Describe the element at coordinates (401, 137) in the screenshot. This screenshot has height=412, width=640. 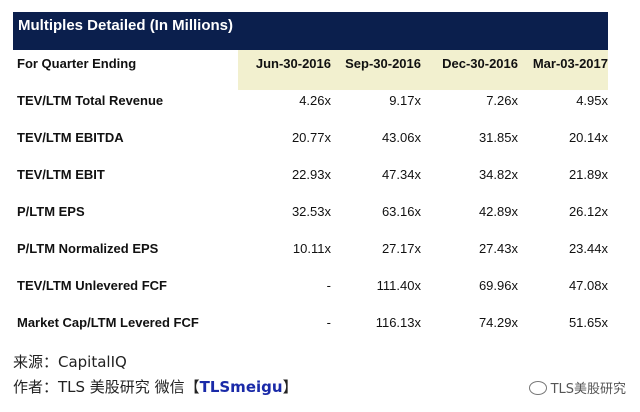
I see `table-cell: 43.06x` at that location.